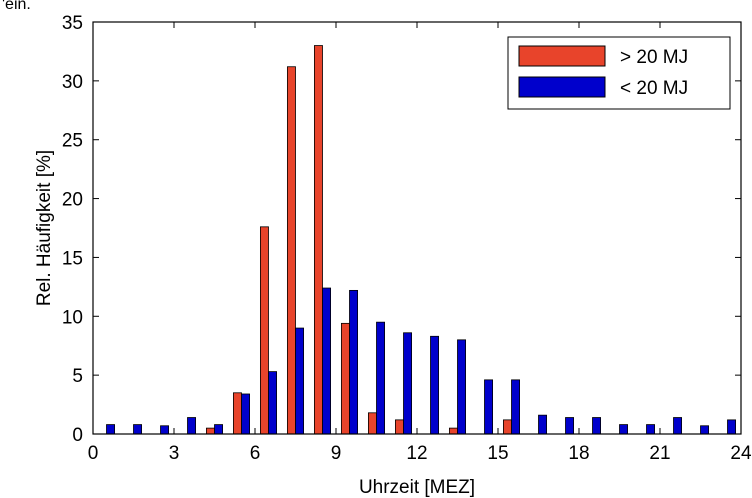 The width and height of the screenshot is (752, 498). What do you see at coordinates (72, 23) in the screenshot?
I see `y-tick-label: 35` at bounding box center [72, 23].